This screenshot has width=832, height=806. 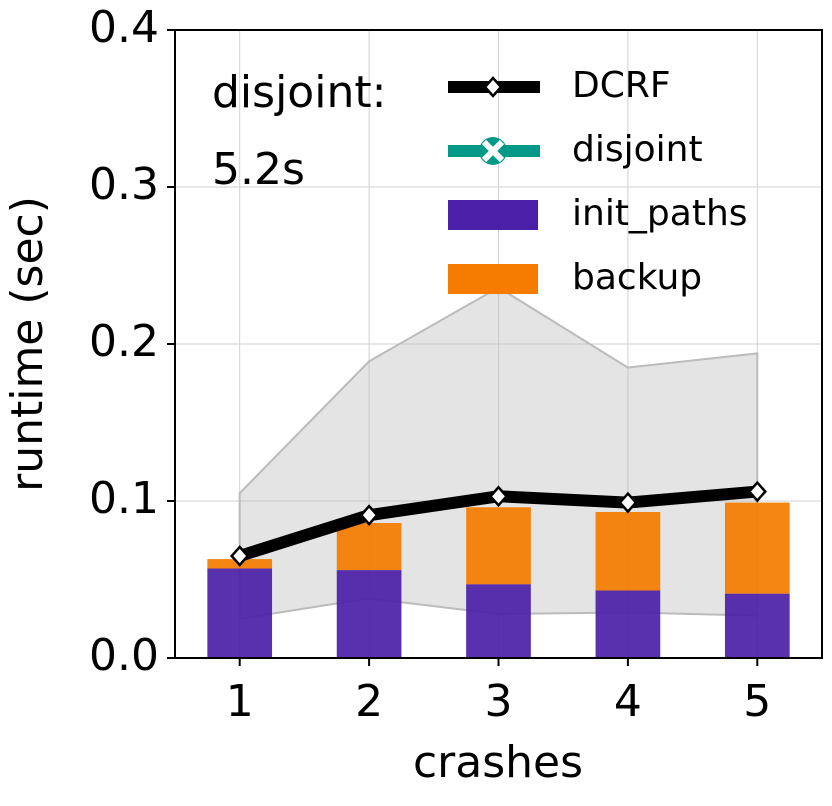 I want to click on y-tick-label: 0.1, so click(x=124, y=498).